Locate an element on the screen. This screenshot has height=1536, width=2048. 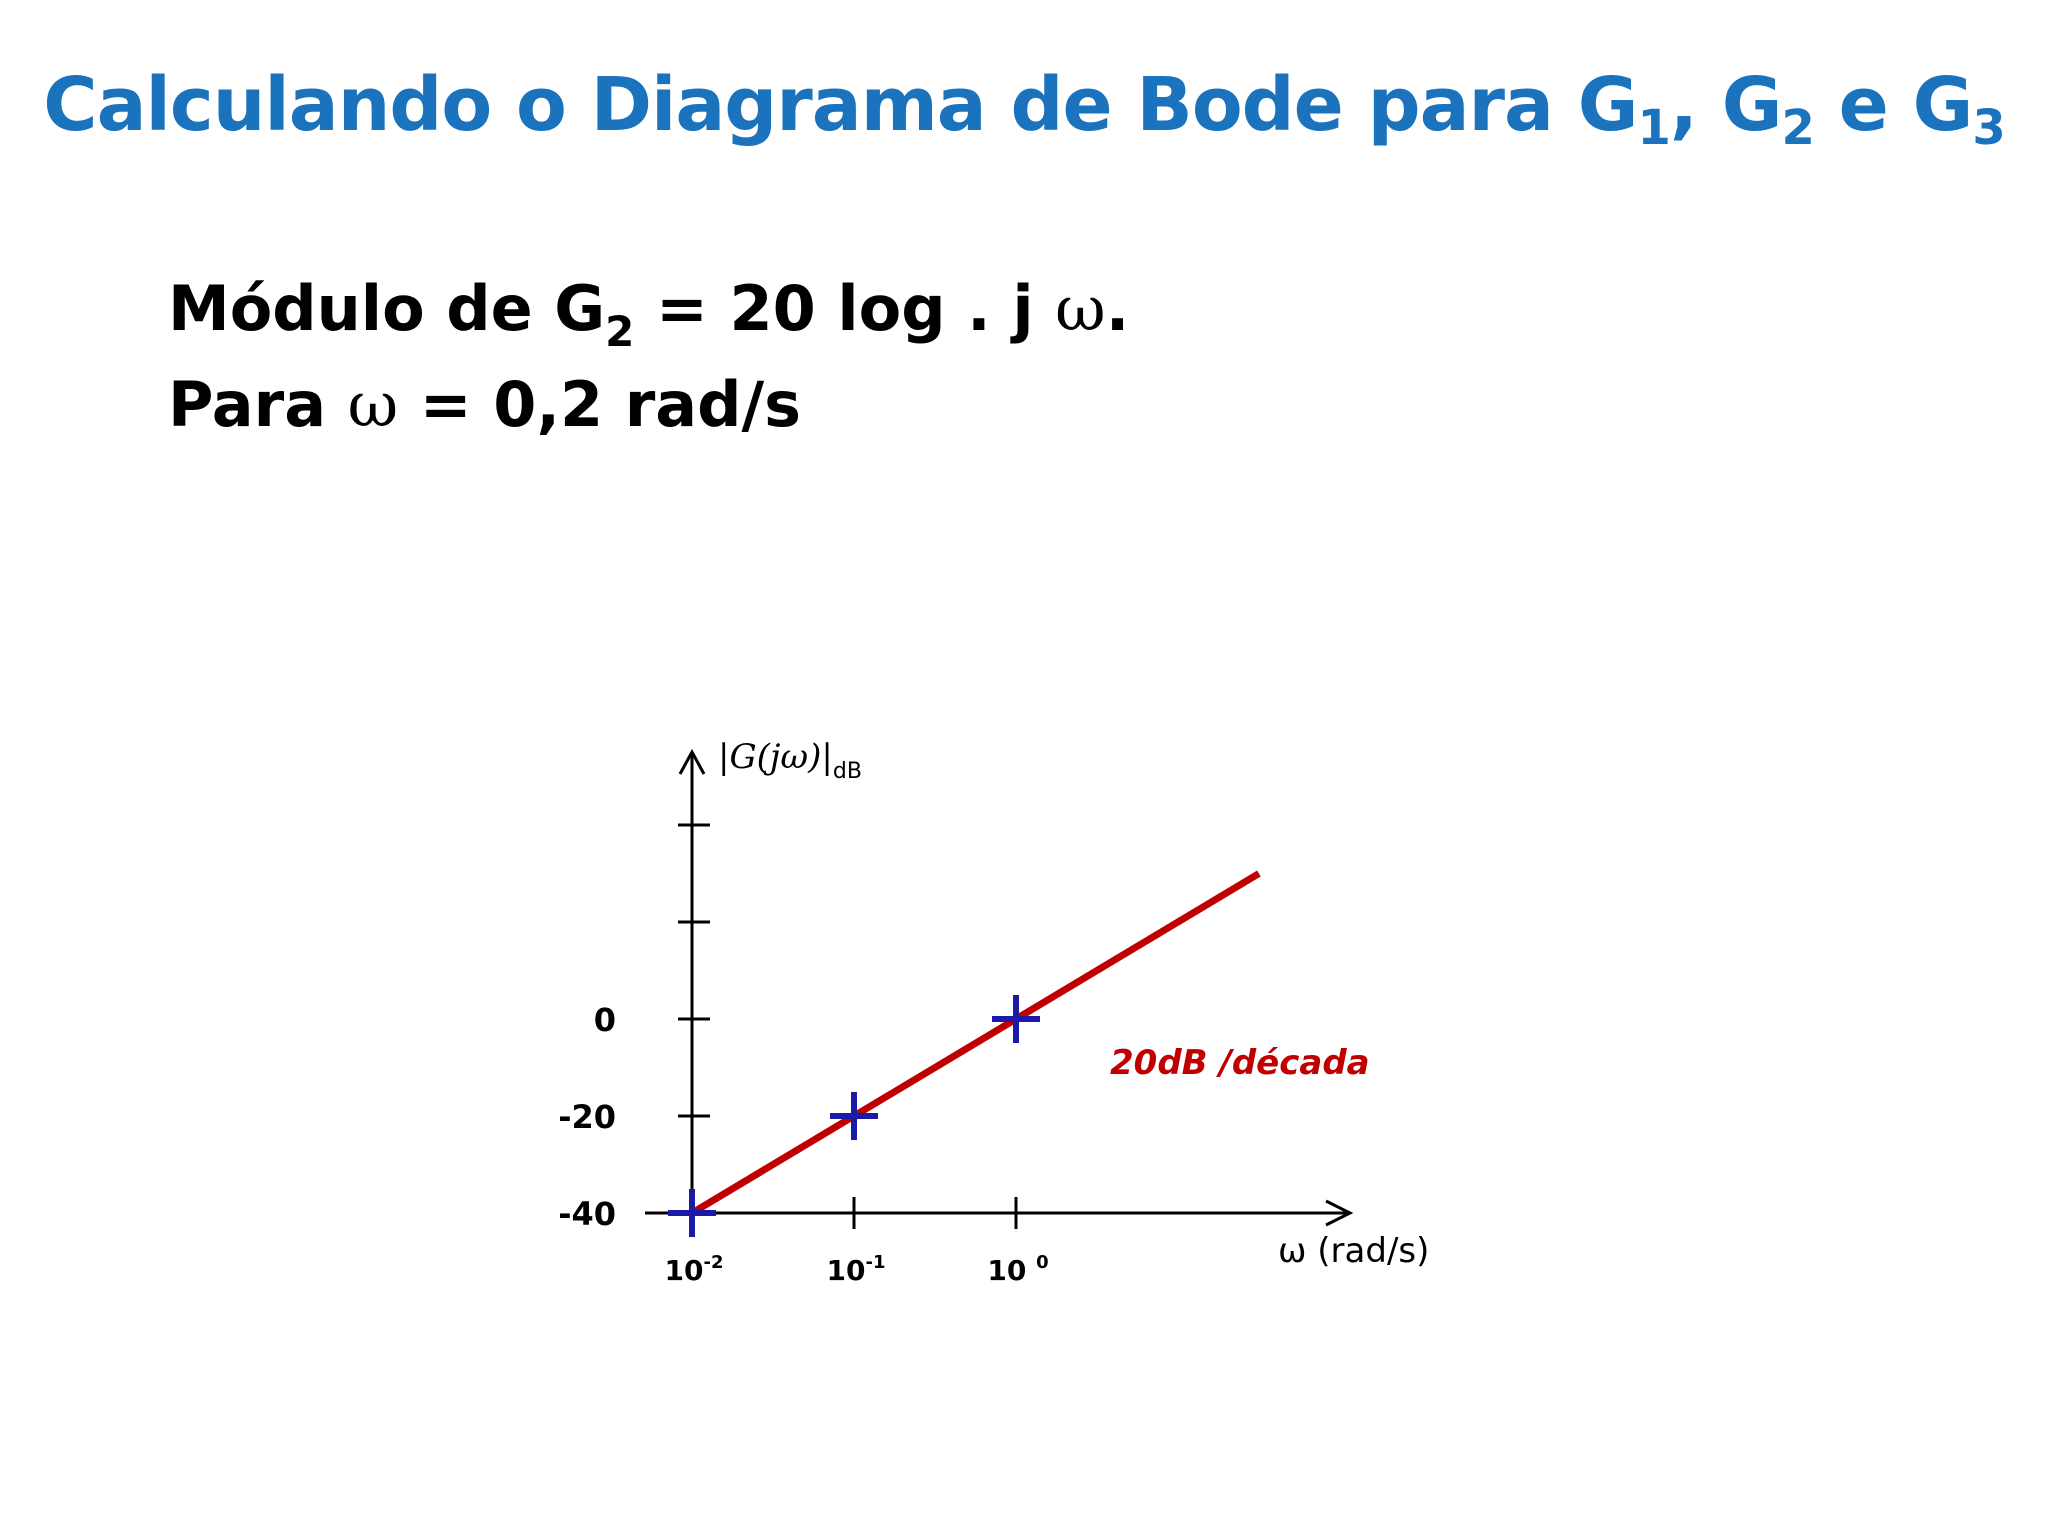
slope-annotation: 20dB /década is located at coordinates (1240, 1063).